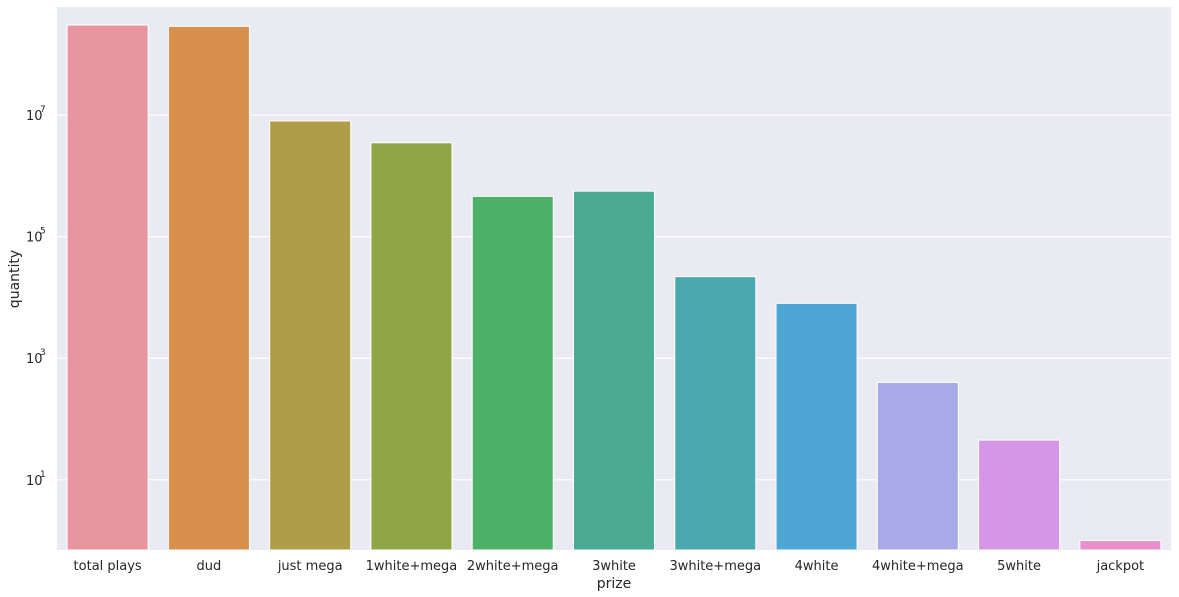  What do you see at coordinates (108, 566) in the screenshot?
I see `x-tick-label: total plays` at bounding box center [108, 566].